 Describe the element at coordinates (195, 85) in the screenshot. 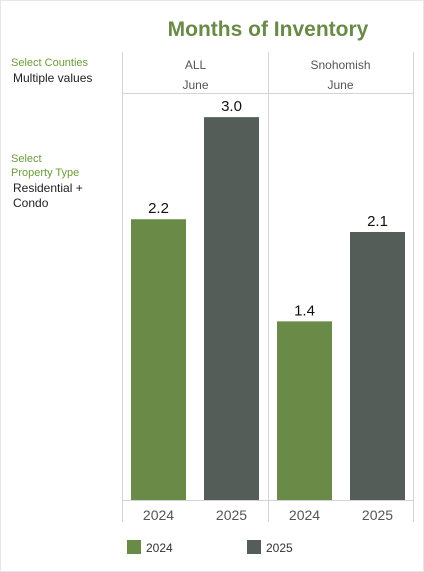

I see `panel-all-month-header: June` at that location.